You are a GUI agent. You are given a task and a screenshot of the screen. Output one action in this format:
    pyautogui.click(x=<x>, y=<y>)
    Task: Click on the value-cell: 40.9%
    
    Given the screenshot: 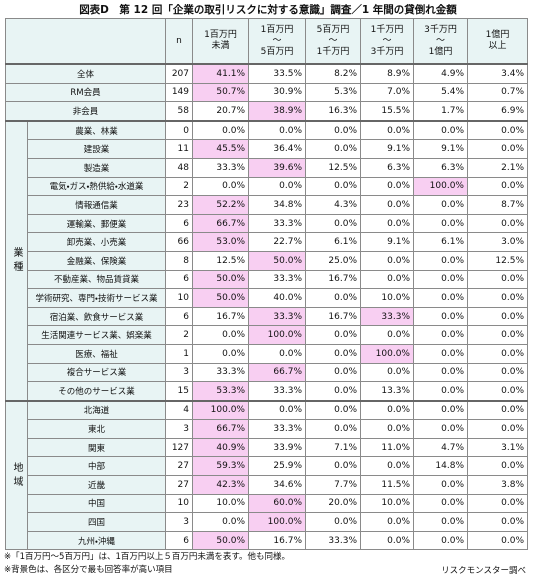 What is the action you would take?
    pyautogui.click(x=220, y=447)
    